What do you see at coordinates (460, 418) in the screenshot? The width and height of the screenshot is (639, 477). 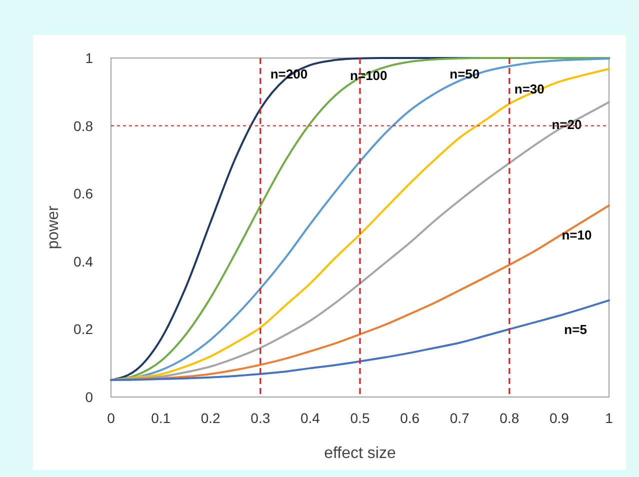 I see `x-tick-label: 0.7` at bounding box center [460, 418].